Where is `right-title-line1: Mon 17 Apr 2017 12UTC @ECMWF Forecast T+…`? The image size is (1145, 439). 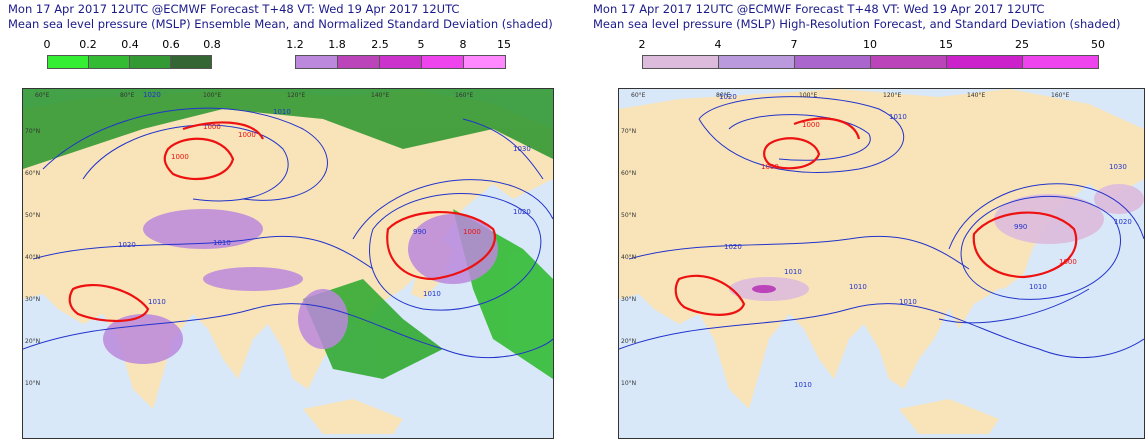
right-title-line1: Mon 17 Apr 2017 12UTC @ECMWF Forecast T+… is located at coordinates (819, 9).